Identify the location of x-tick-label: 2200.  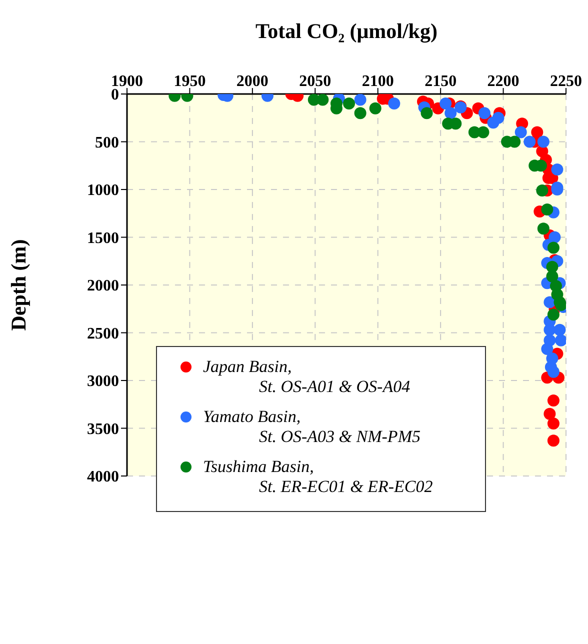
(503, 81).